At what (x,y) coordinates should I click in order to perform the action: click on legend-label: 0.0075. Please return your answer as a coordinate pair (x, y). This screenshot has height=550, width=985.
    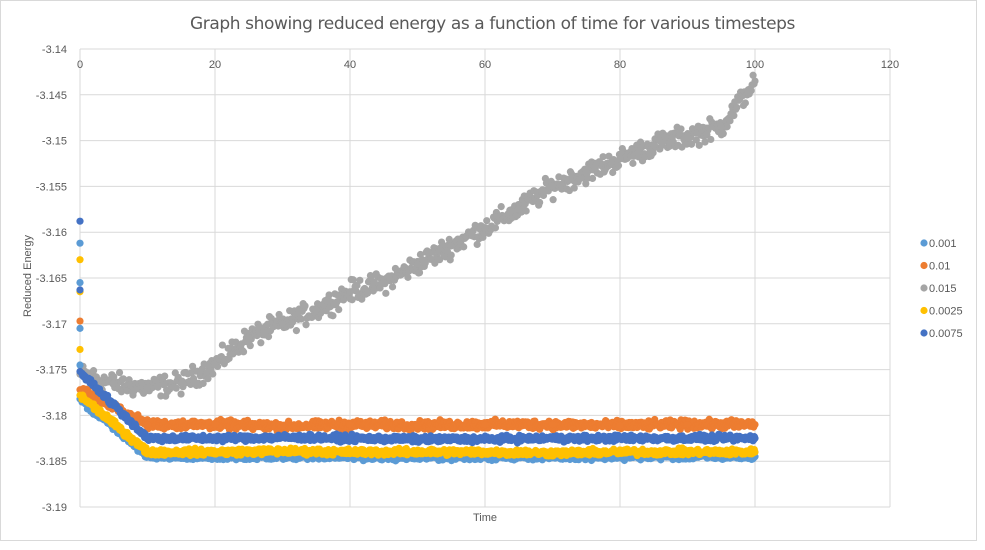
    Looking at the image, I should click on (946, 334).